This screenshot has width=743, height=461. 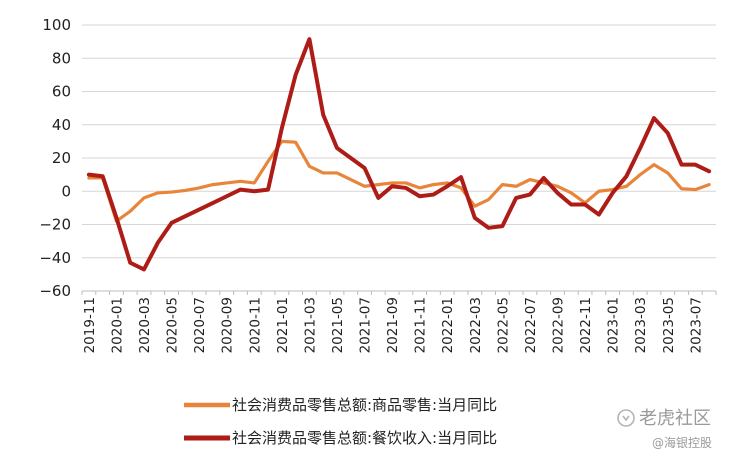 What do you see at coordinates (682, 442) in the screenshot?
I see `watermark-handle: @海银控股` at bounding box center [682, 442].